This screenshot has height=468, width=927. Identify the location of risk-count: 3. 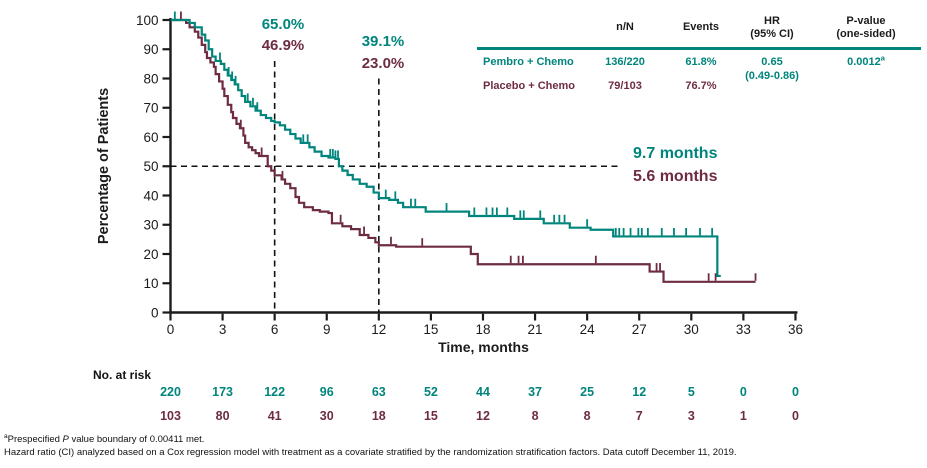
(691, 416).